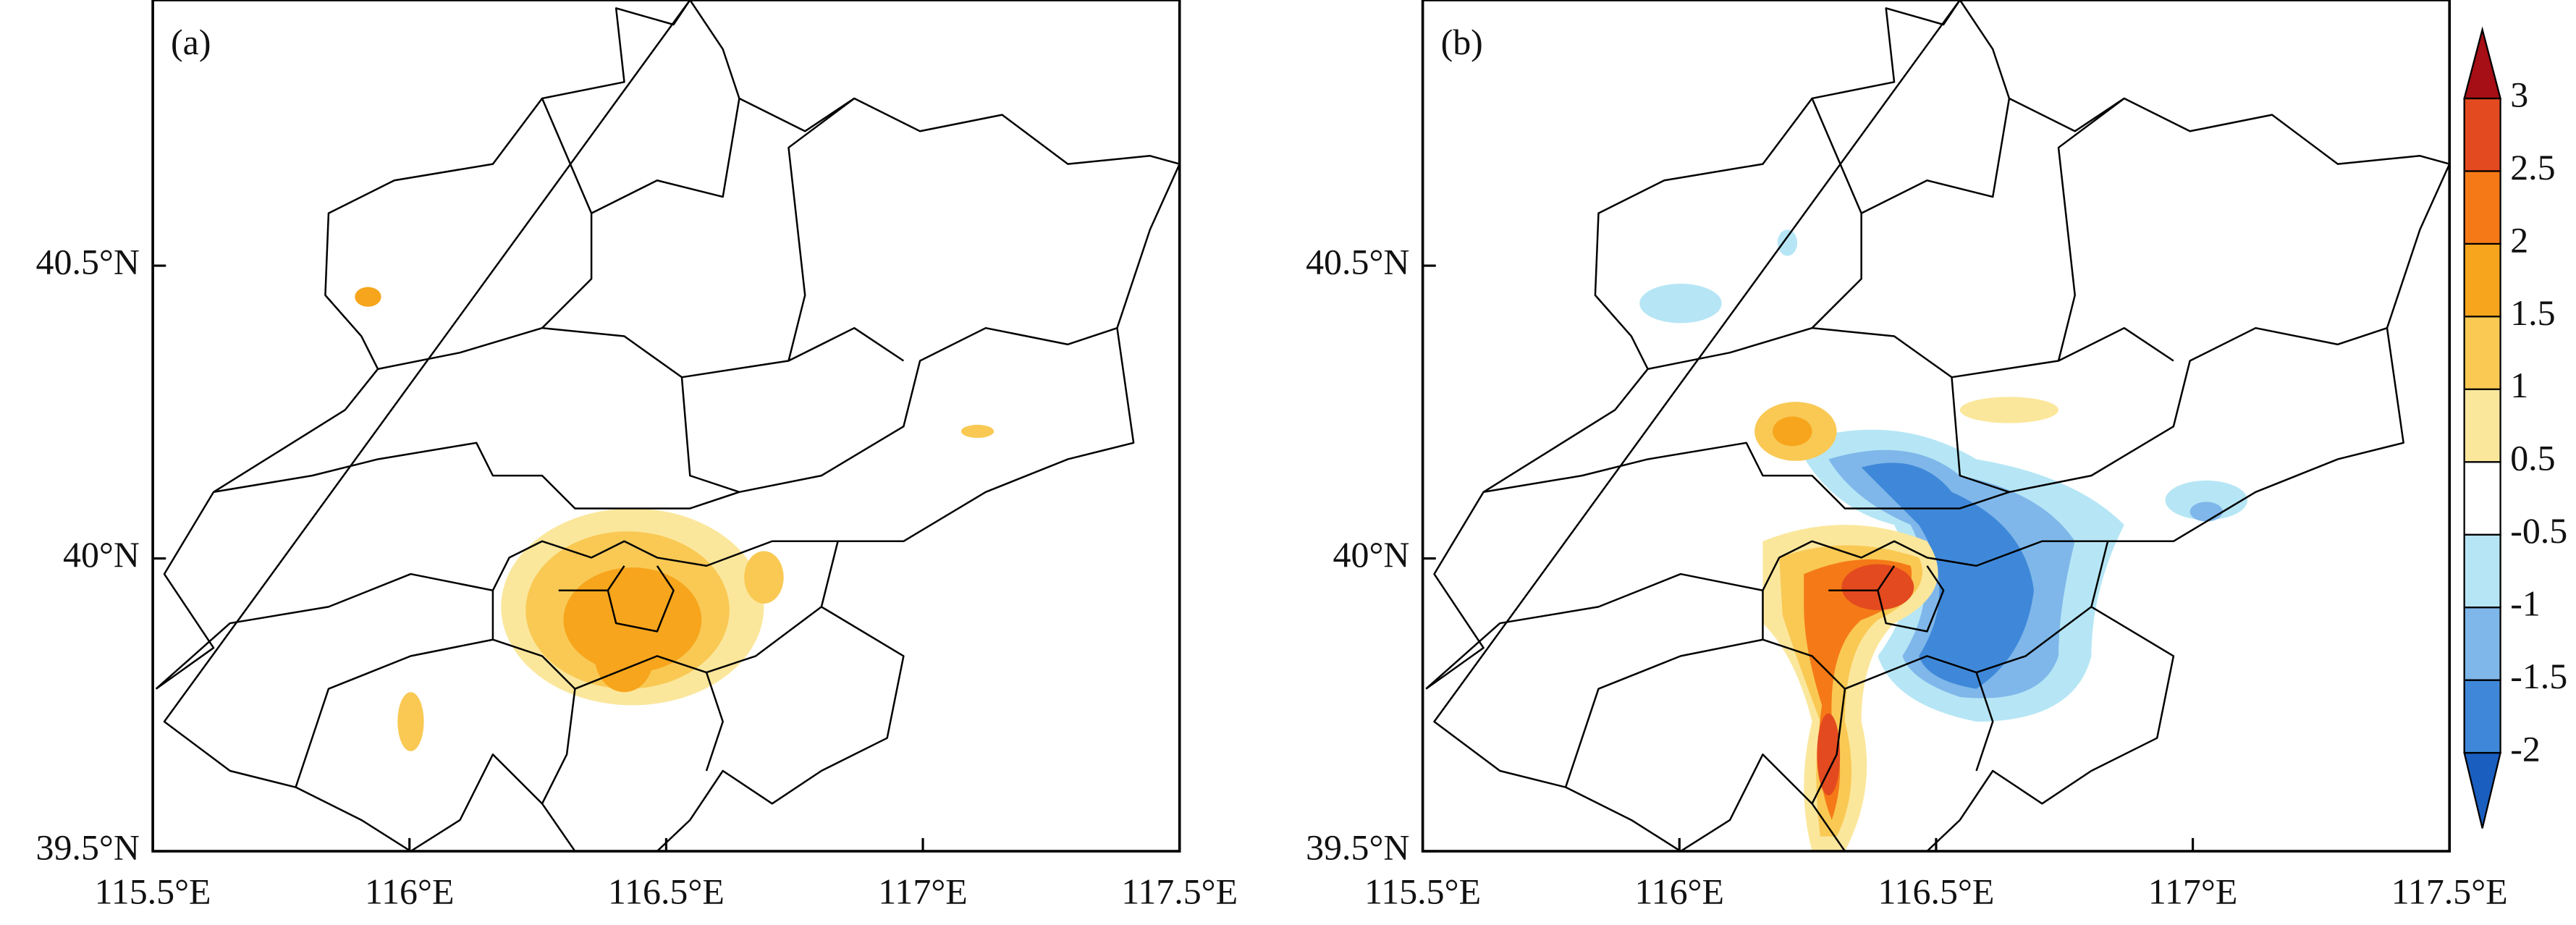 This screenshot has width=2576, height=925. I want to click on colorbar-label: 2, so click(2519, 240).